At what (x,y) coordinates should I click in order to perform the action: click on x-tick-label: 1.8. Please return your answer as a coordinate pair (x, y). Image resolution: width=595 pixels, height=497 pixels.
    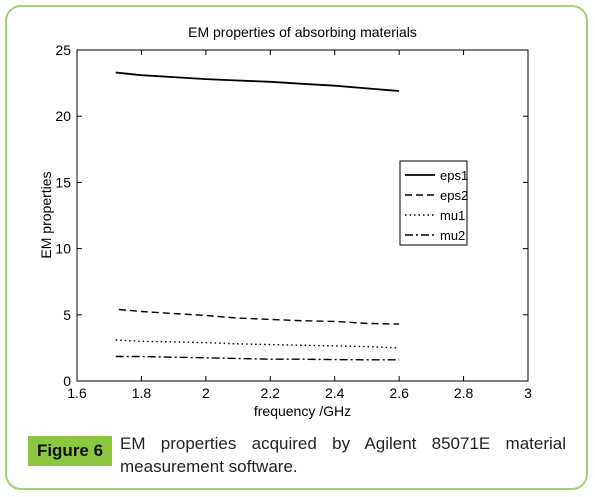
    Looking at the image, I should click on (142, 393).